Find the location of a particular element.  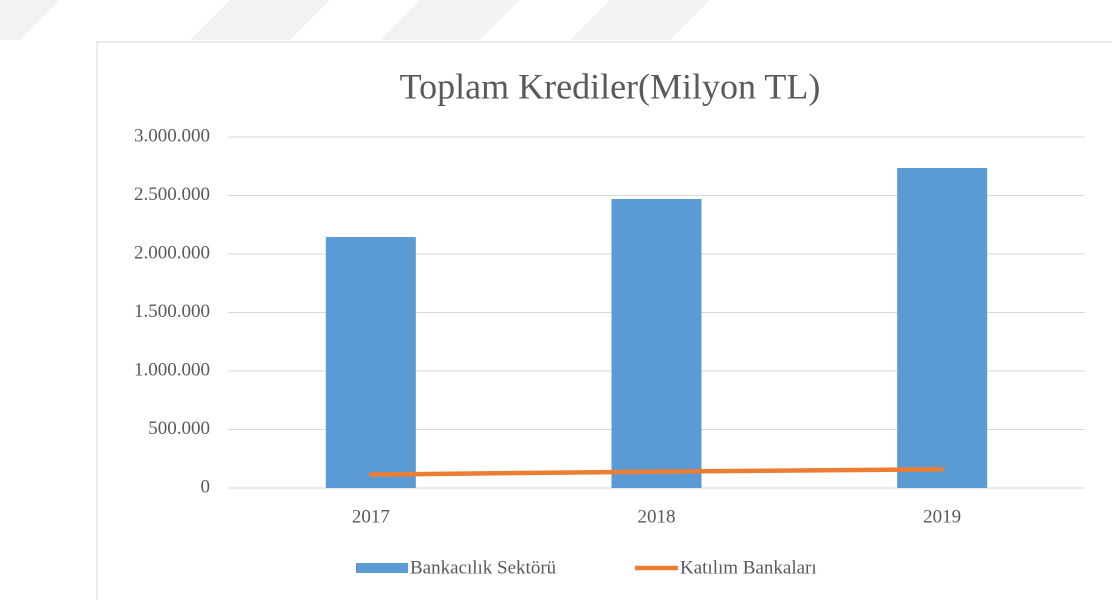

y-tick-label: 0 is located at coordinates (206, 486).